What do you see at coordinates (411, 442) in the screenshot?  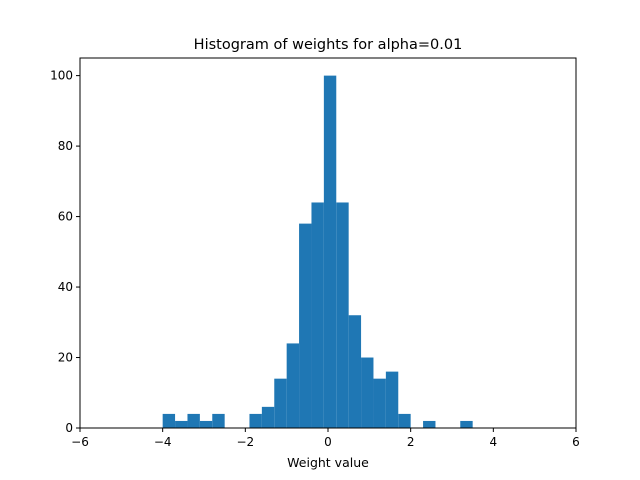 I see `x-tick-label: 2` at bounding box center [411, 442].